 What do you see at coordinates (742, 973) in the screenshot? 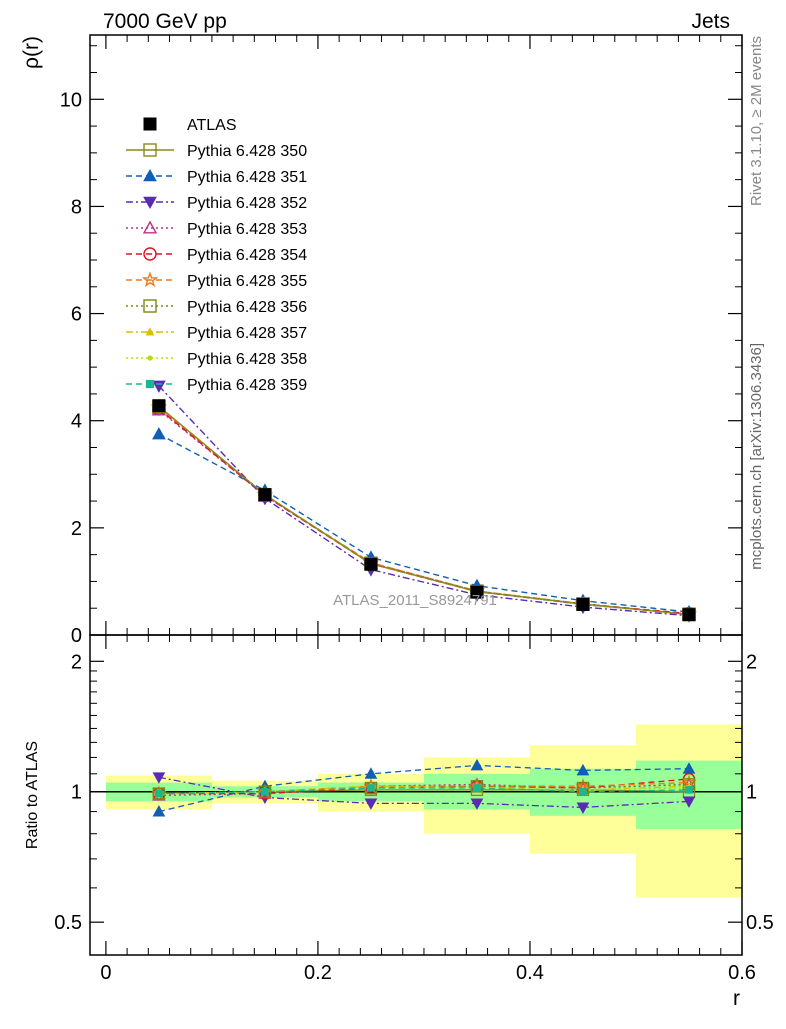
I see `x-tick-label-3: 0.6` at bounding box center [742, 973].